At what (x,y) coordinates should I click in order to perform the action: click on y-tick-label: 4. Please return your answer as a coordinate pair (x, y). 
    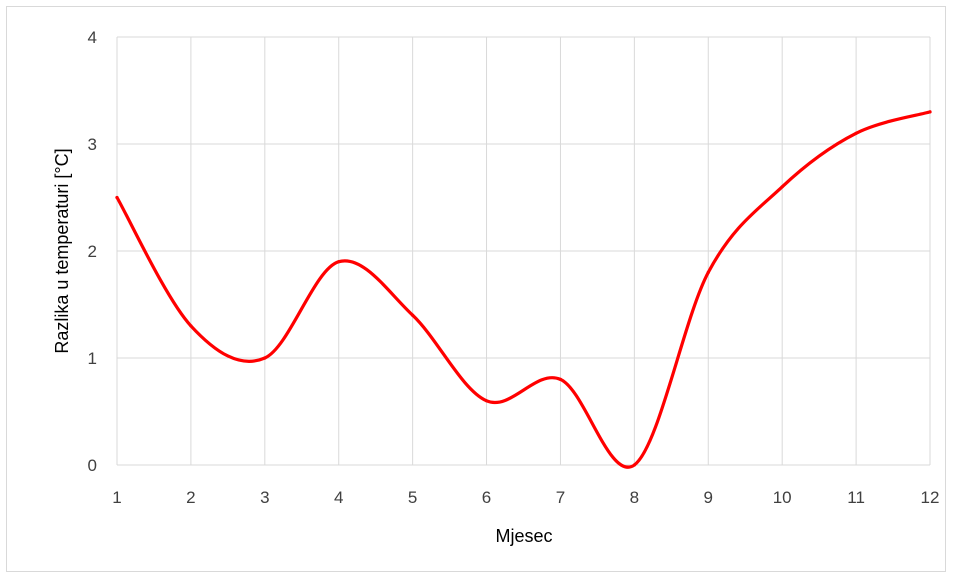
    Looking at the image, I should click on (92, 37).